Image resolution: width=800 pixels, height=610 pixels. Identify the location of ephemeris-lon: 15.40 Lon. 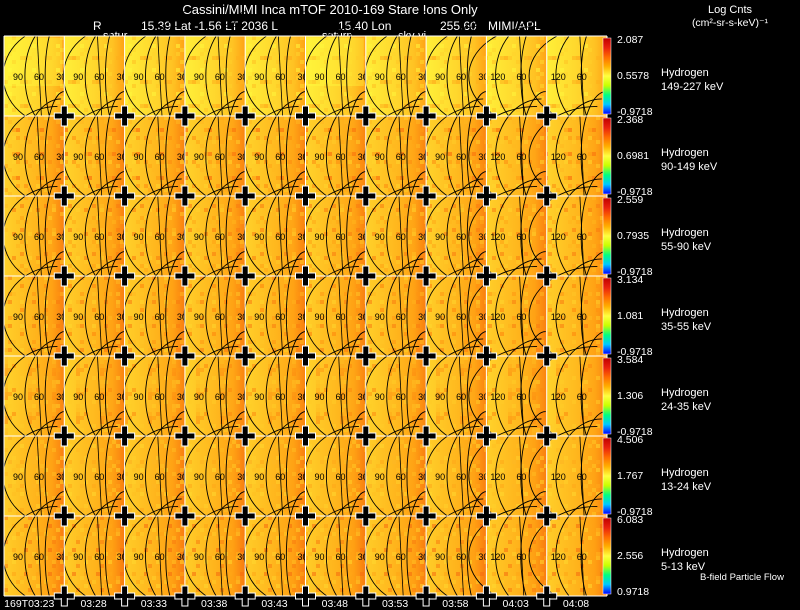
(365, 26).